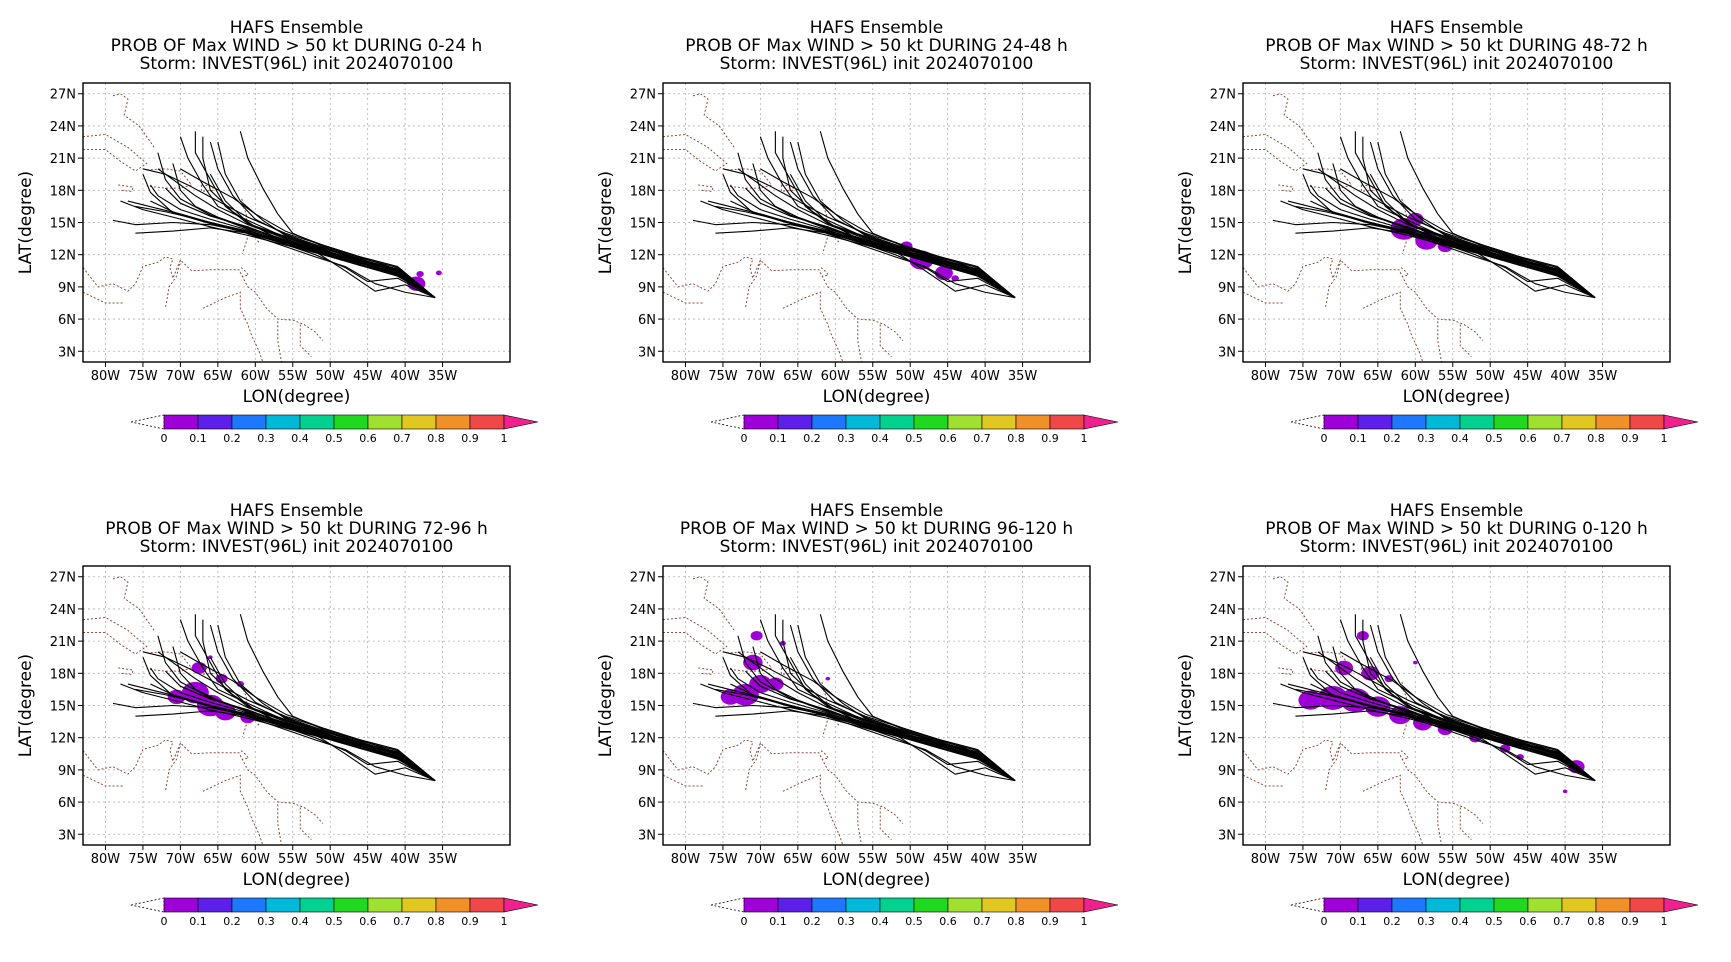 The height and width of the screenshot is (962, 1731). Describe the element at coordinates (1460, 921) in the screenshot. I see `colorbar-label: 0.4` at that location.